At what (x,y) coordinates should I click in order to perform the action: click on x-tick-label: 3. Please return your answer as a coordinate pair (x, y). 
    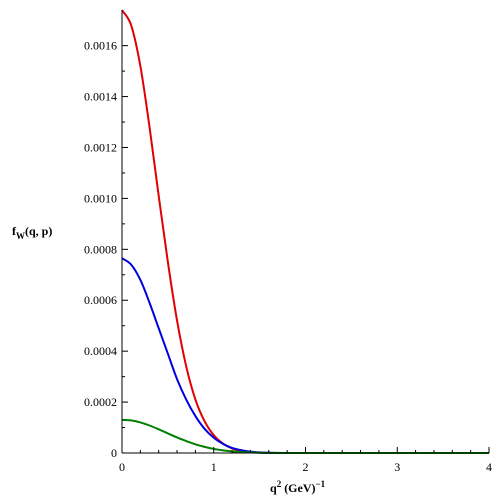
    Looking at the image, I should click on (397, 467).